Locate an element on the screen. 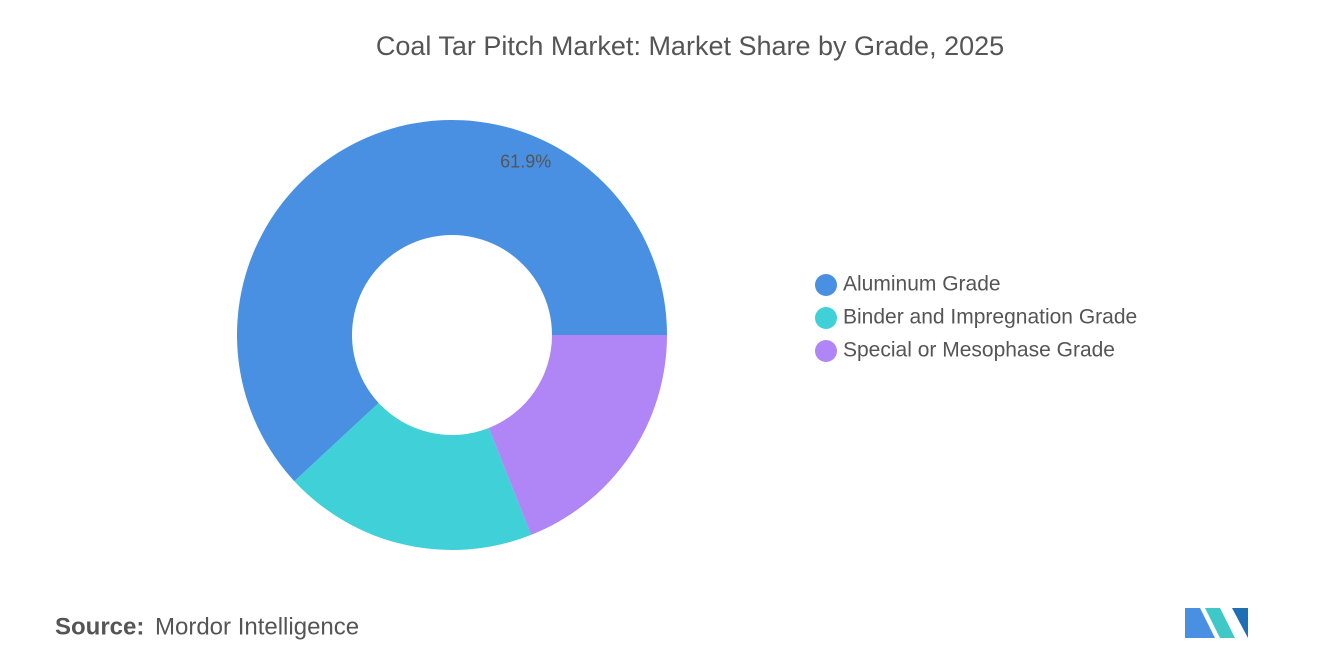  logo is located at coordinates (1216, 623).